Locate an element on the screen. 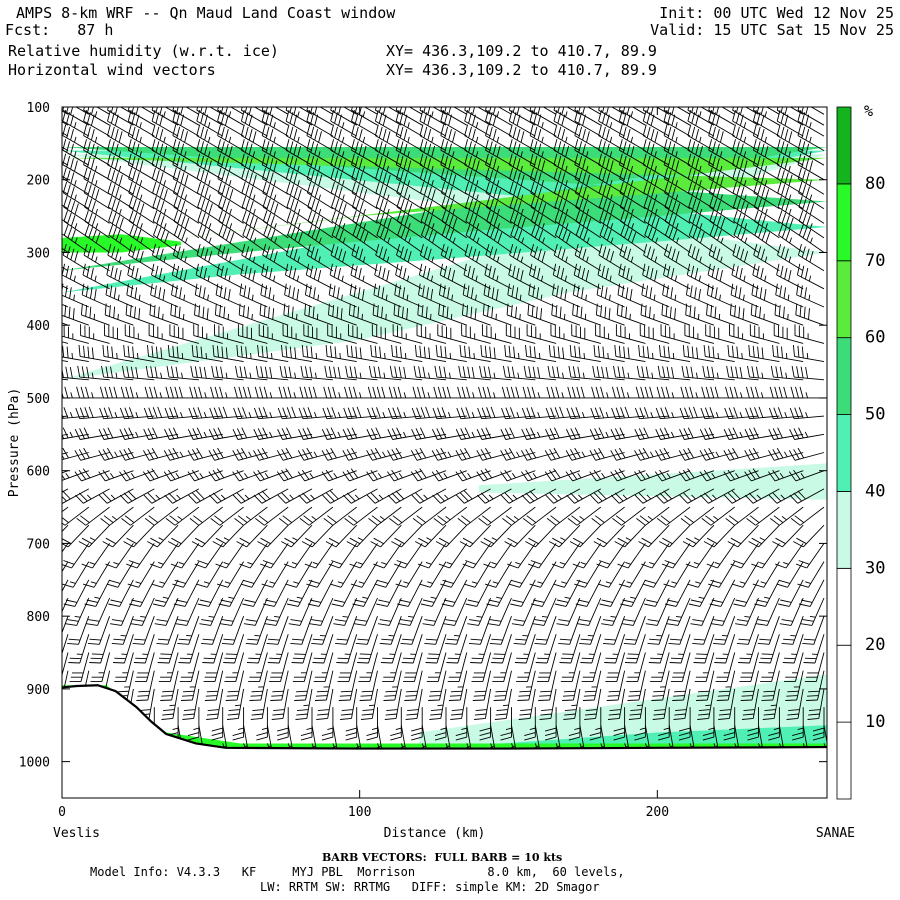 The height and width of the screenshot is (900, 900). forecast-hour: Fcst: 87 h is located at coordinates (59, 30).